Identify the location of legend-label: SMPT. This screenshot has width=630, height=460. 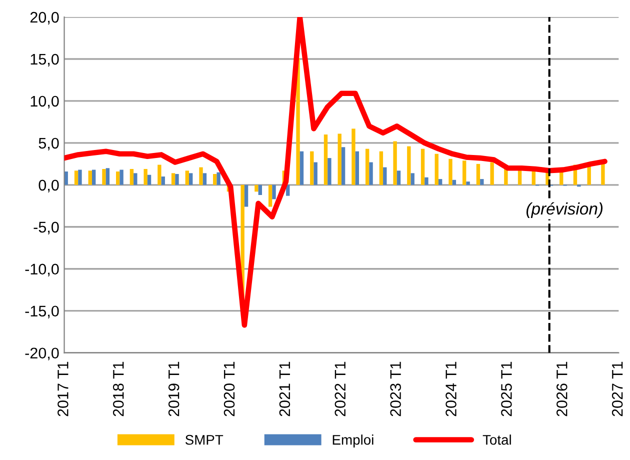
(204, 439).